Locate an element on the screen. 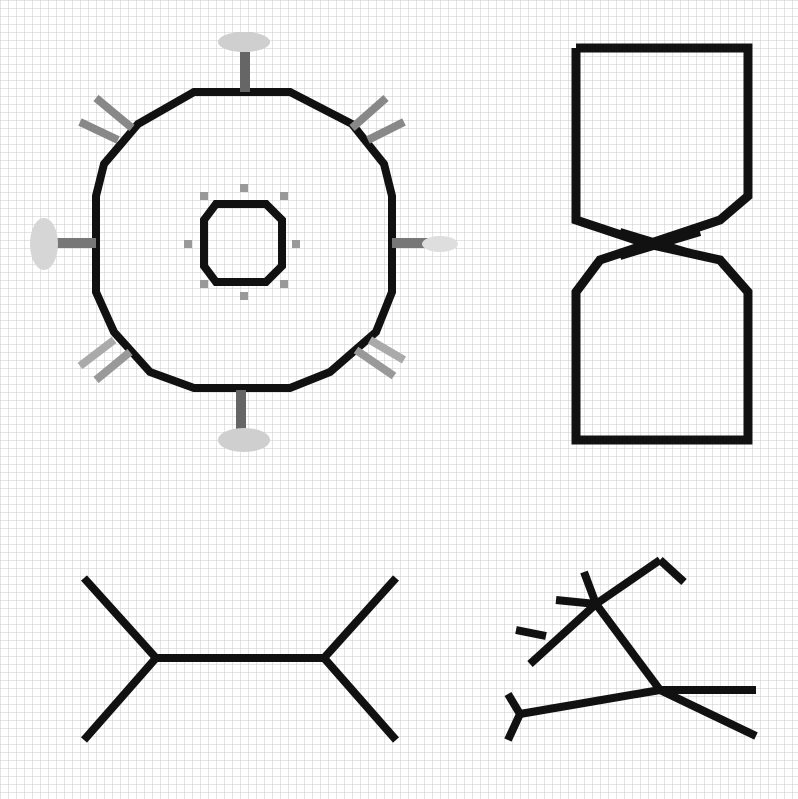 The width and height of the screenshot is (798, 799). tail-top-right-tip is located at coordinates (672, 571).